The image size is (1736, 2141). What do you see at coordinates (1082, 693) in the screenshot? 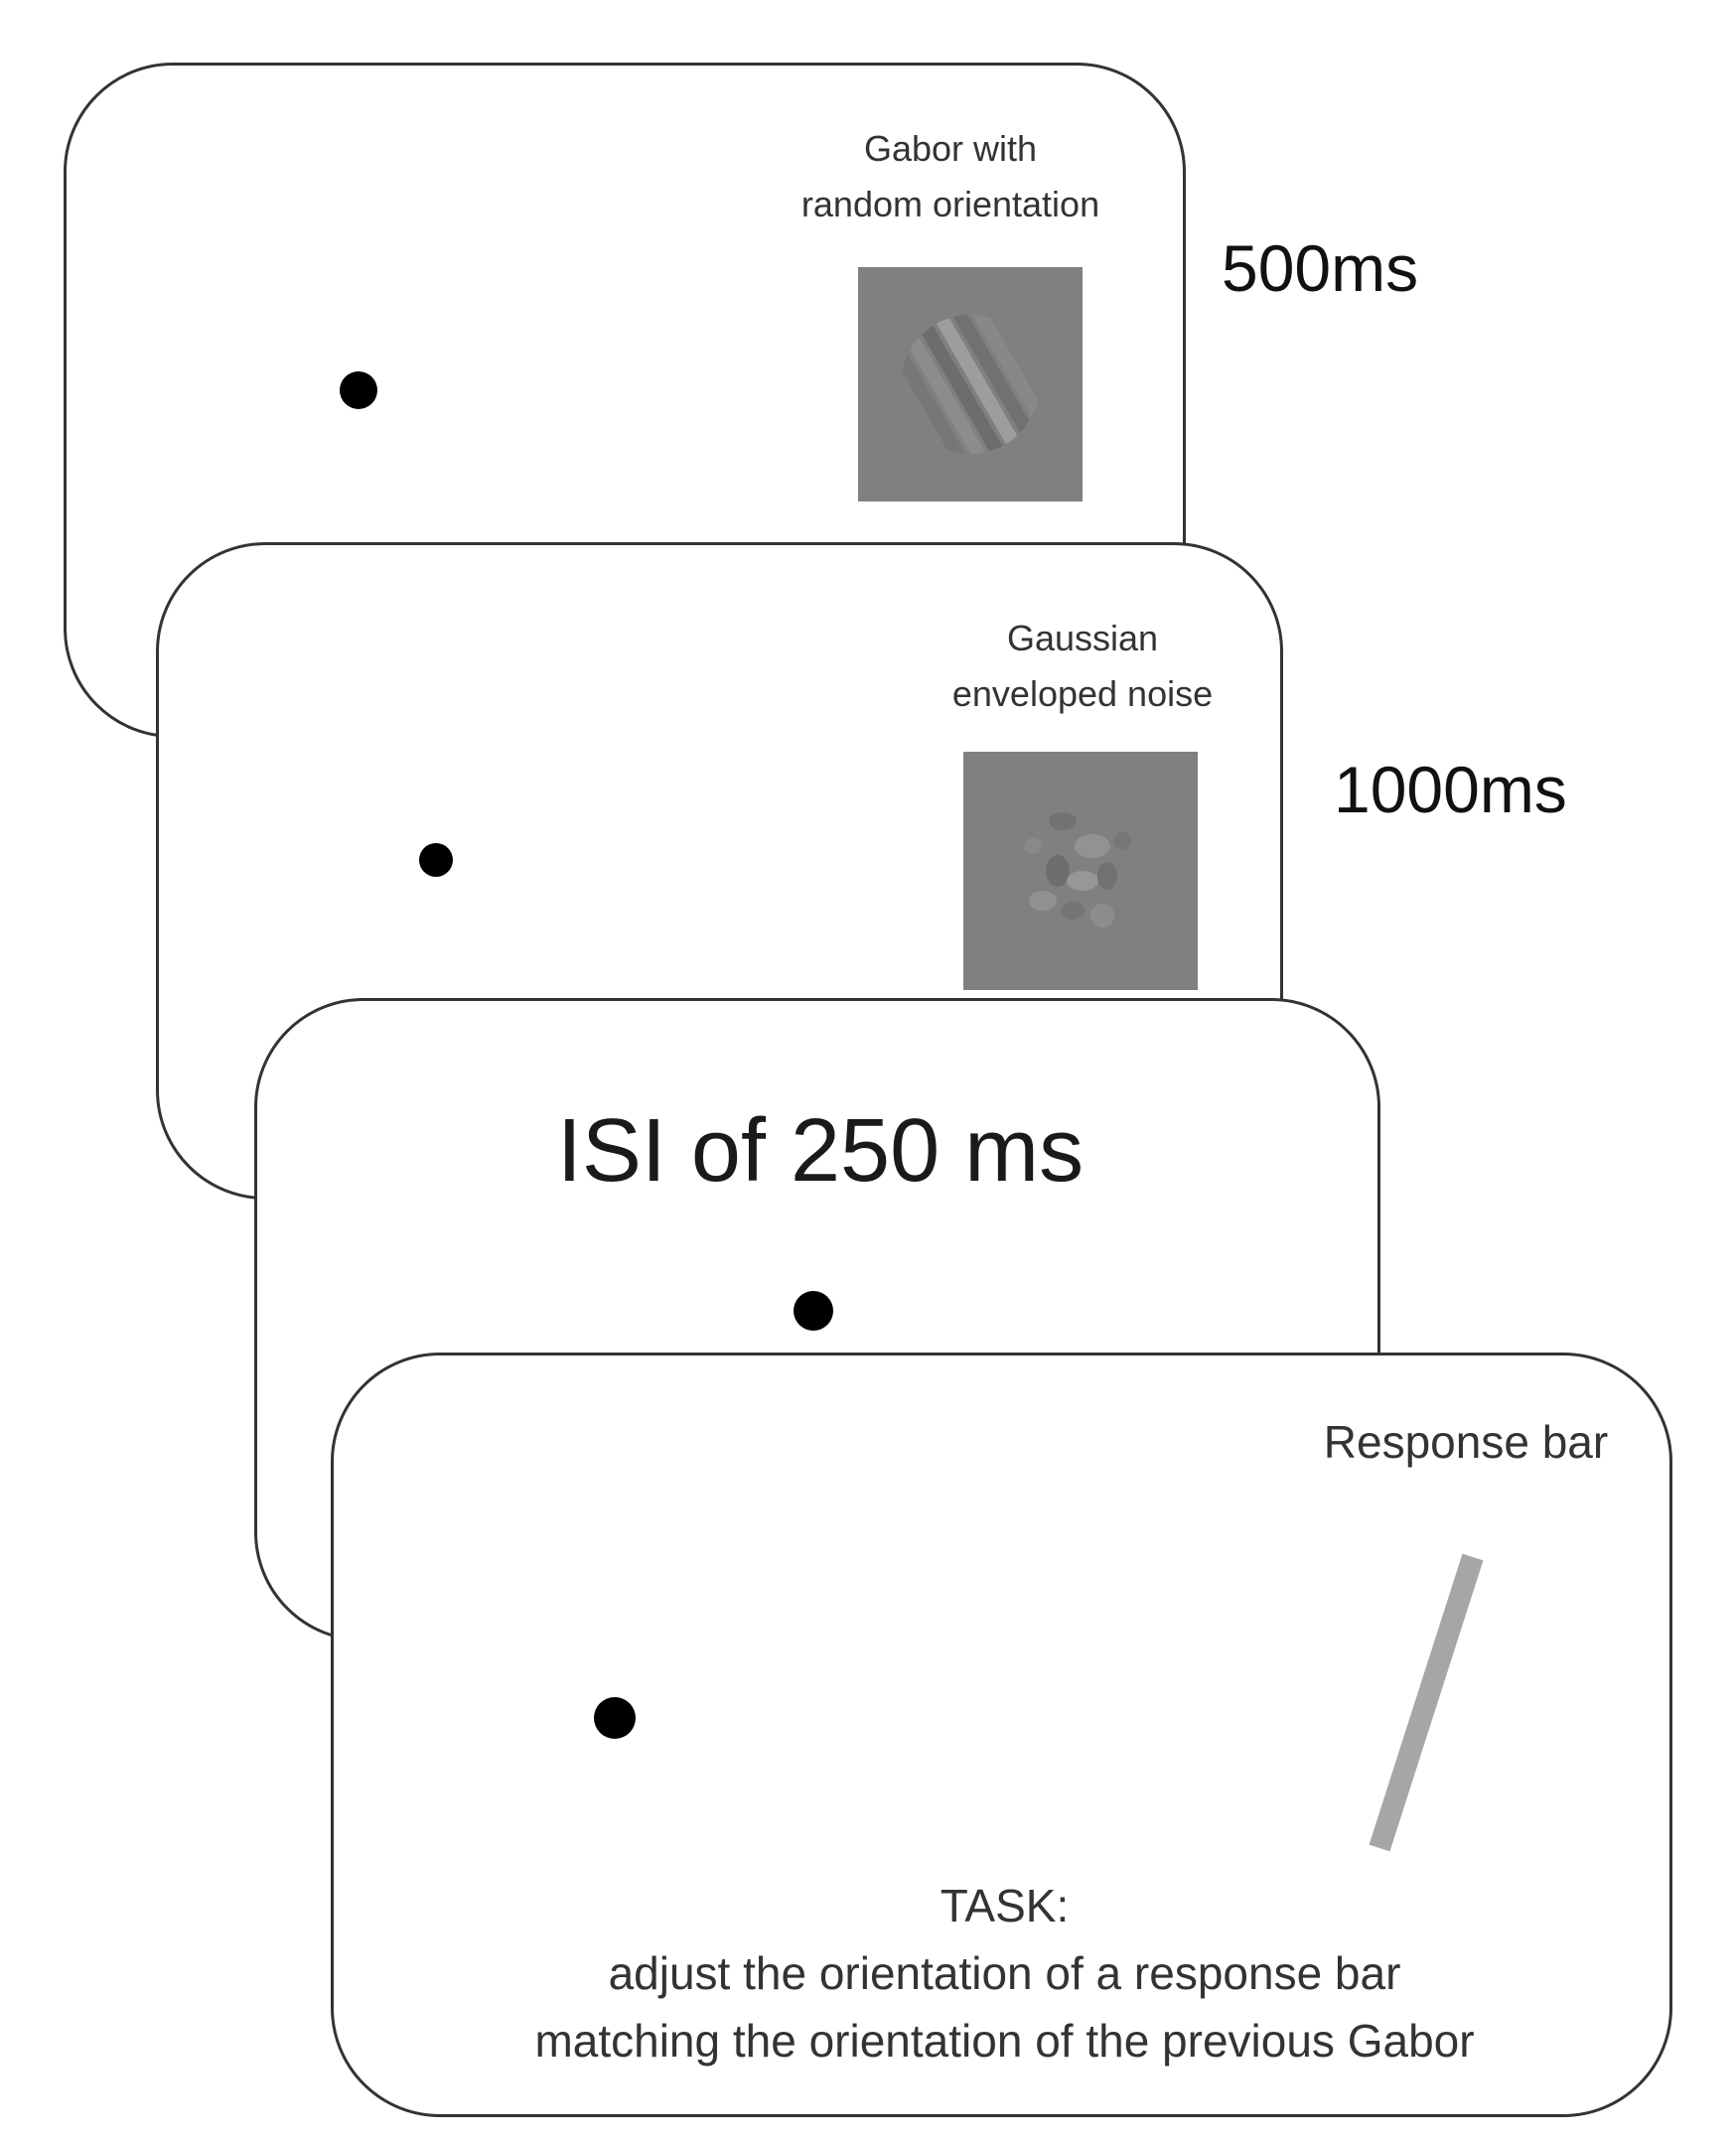
I see `noise-label-line-2: enveloped noise` at bounding box center [1082, 693].